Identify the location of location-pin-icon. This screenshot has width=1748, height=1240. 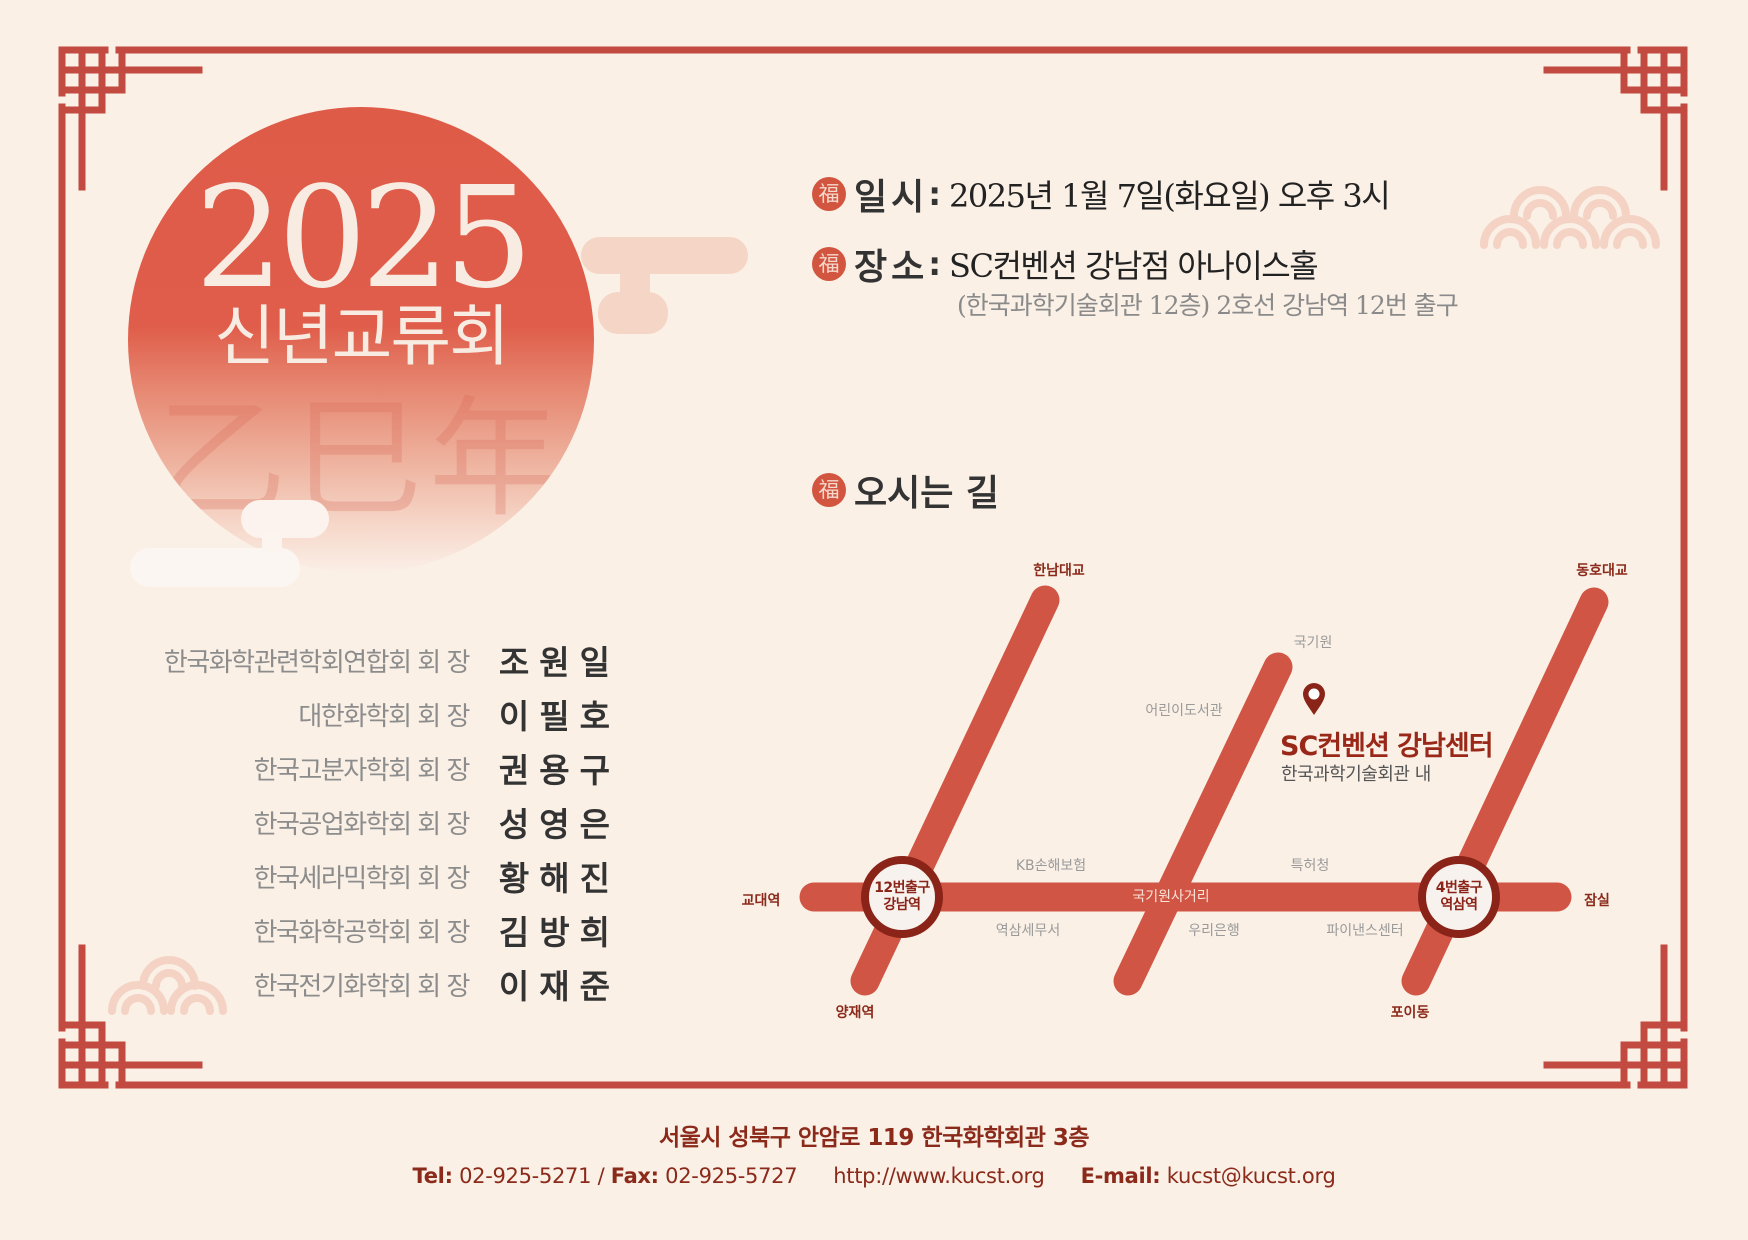
(1314, 699).